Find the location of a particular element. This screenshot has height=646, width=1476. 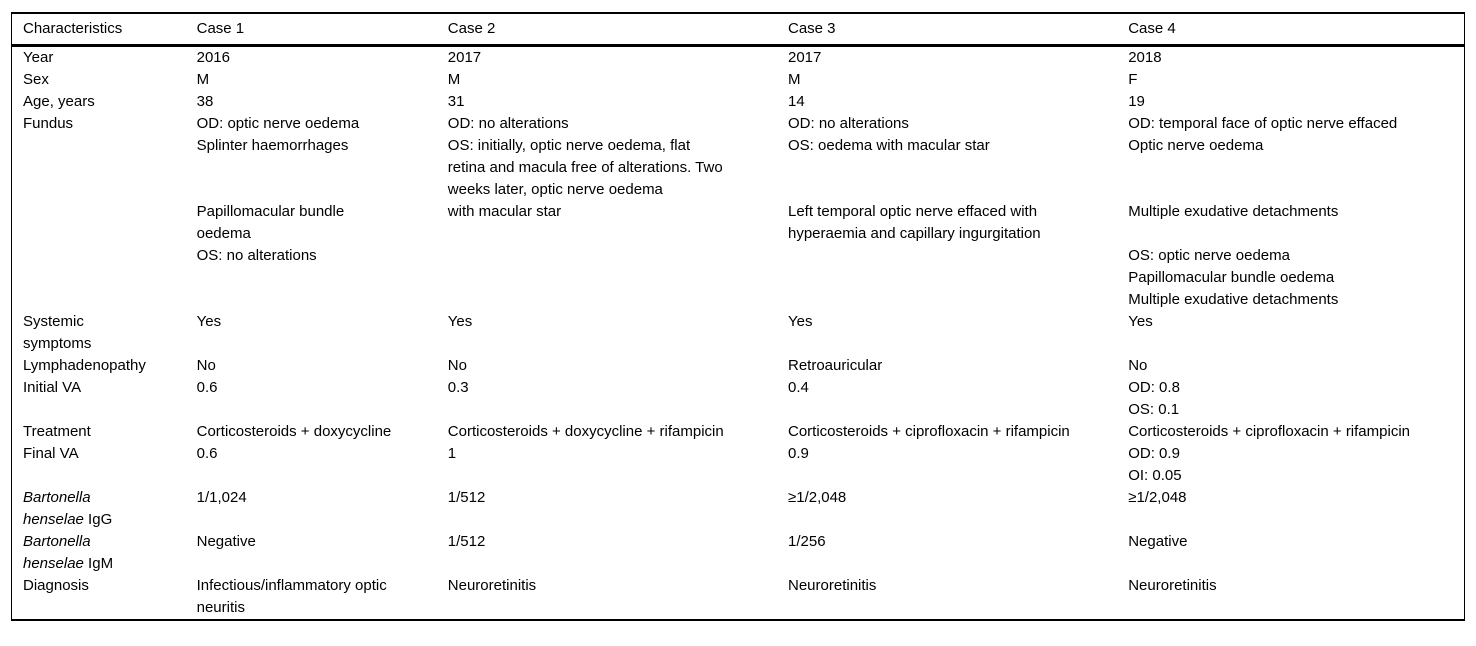

cell-final-va-case-2: 1 is located at coordinates (607, 465).